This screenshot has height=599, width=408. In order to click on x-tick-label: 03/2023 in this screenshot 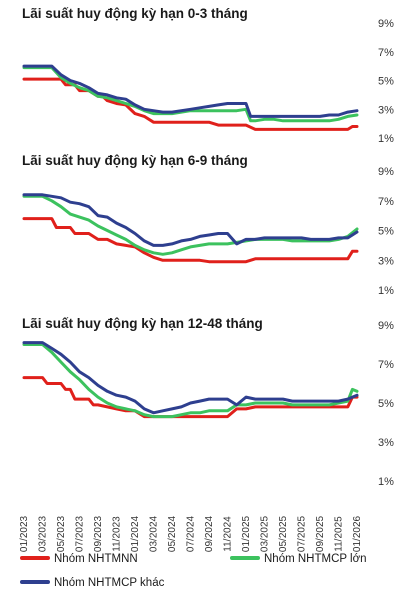, I will do `click(43, 533)`.